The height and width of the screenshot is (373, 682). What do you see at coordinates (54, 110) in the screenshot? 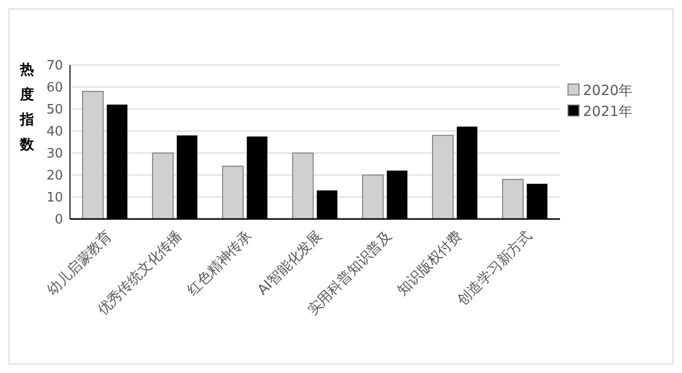
I see `y-tick-label: 50` at bounding box center [54, 110].